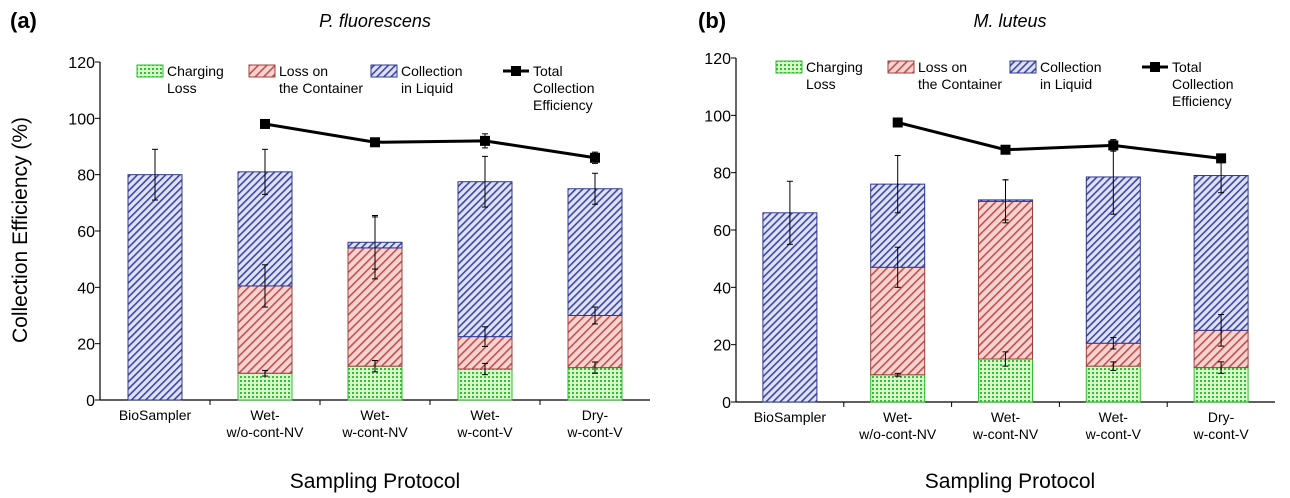  Describe the element at coordinates (86, 176) in the screenshot. I see `y-tick-label: 80` at that location.